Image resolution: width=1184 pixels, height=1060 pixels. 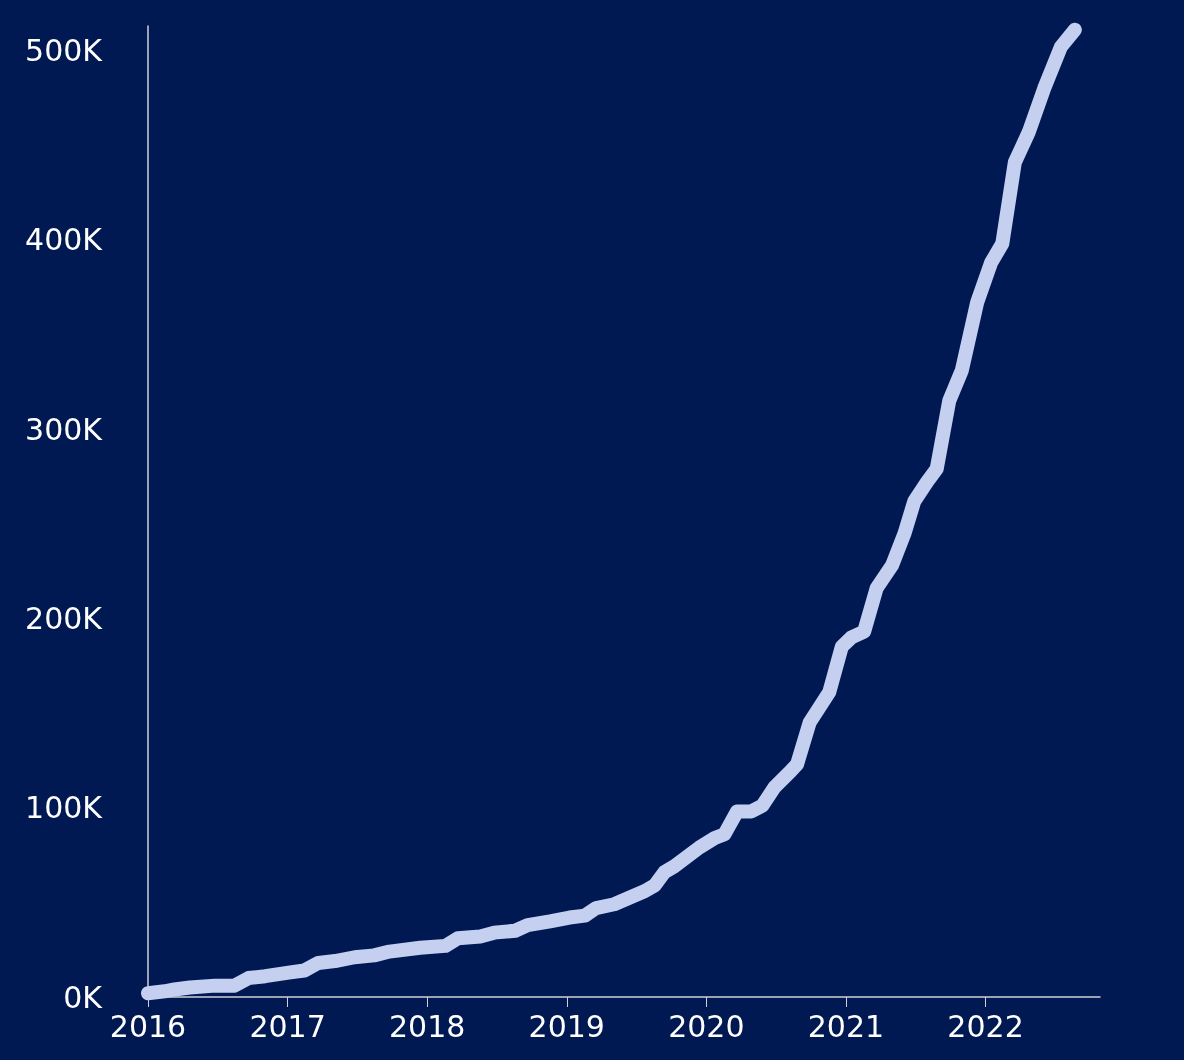 I want to click on y-tick-label: 400K, so click(x=64, y=240).